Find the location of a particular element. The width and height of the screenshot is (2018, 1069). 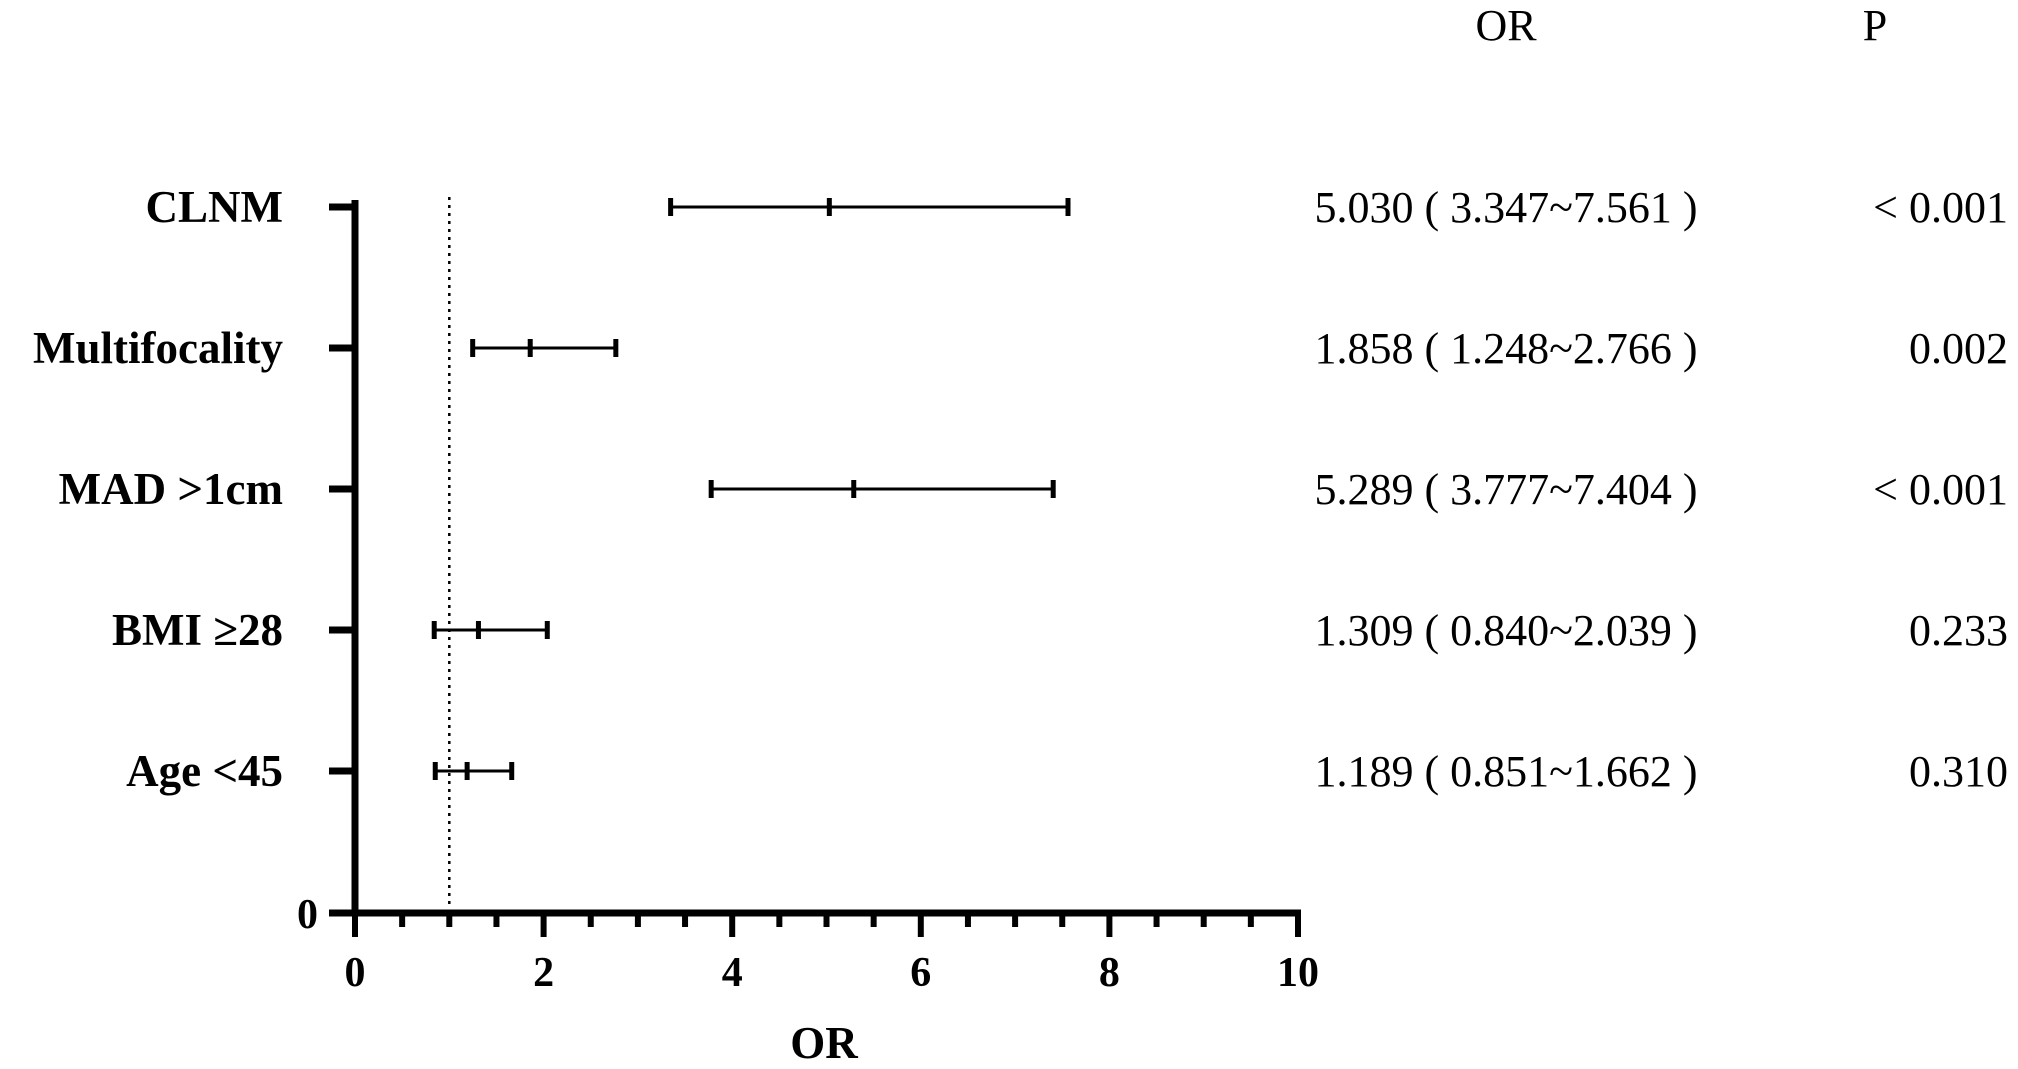

p-value-text: 0.233 is located at coordinates (1958, 630).